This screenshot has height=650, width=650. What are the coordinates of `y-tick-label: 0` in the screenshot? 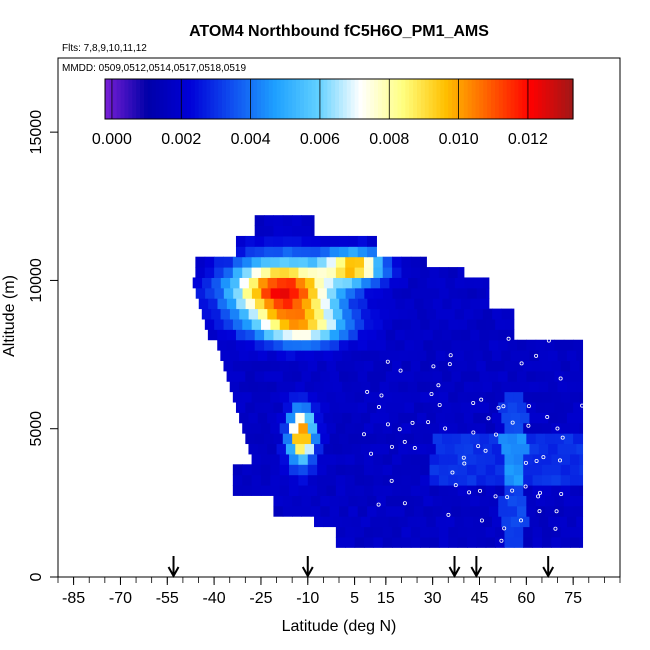 It's located at (36, 576).